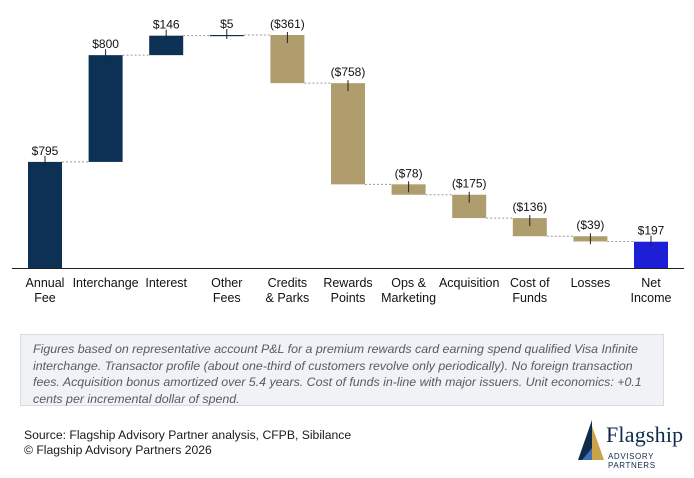 The height and width of the screenshot is (478, 694). Describe the element at coordinates (106, 283) in the screenshot. I see `category-label-1: Interchange` at that location.